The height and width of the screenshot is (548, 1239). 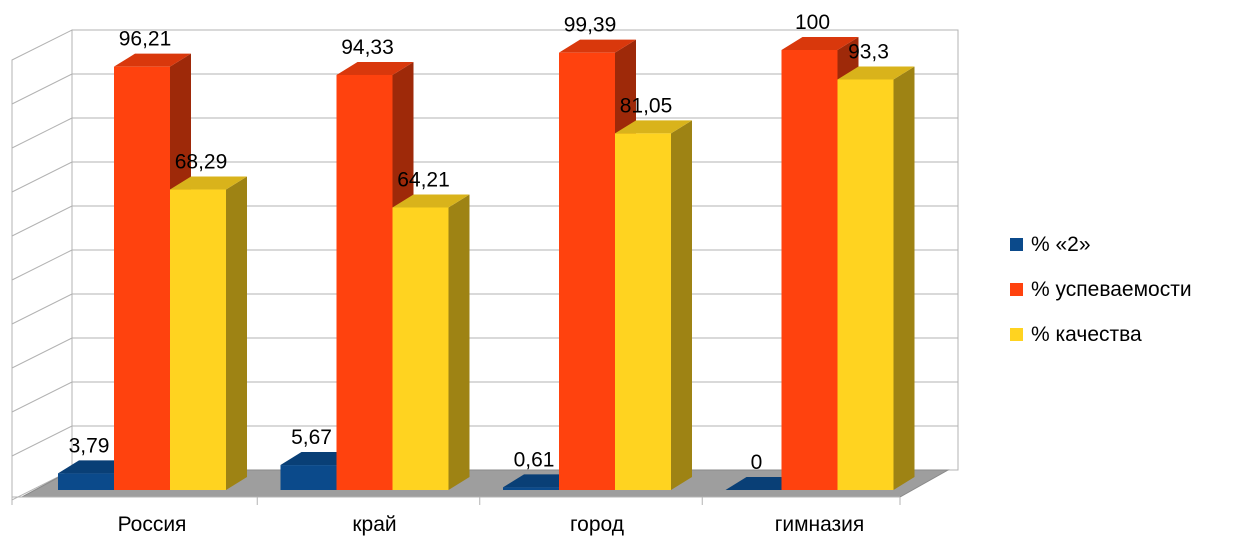 What do you see at coordinates (311, 437) in the screenshot?
I see `data-label: 5,67` at bounding box center [311, 437].